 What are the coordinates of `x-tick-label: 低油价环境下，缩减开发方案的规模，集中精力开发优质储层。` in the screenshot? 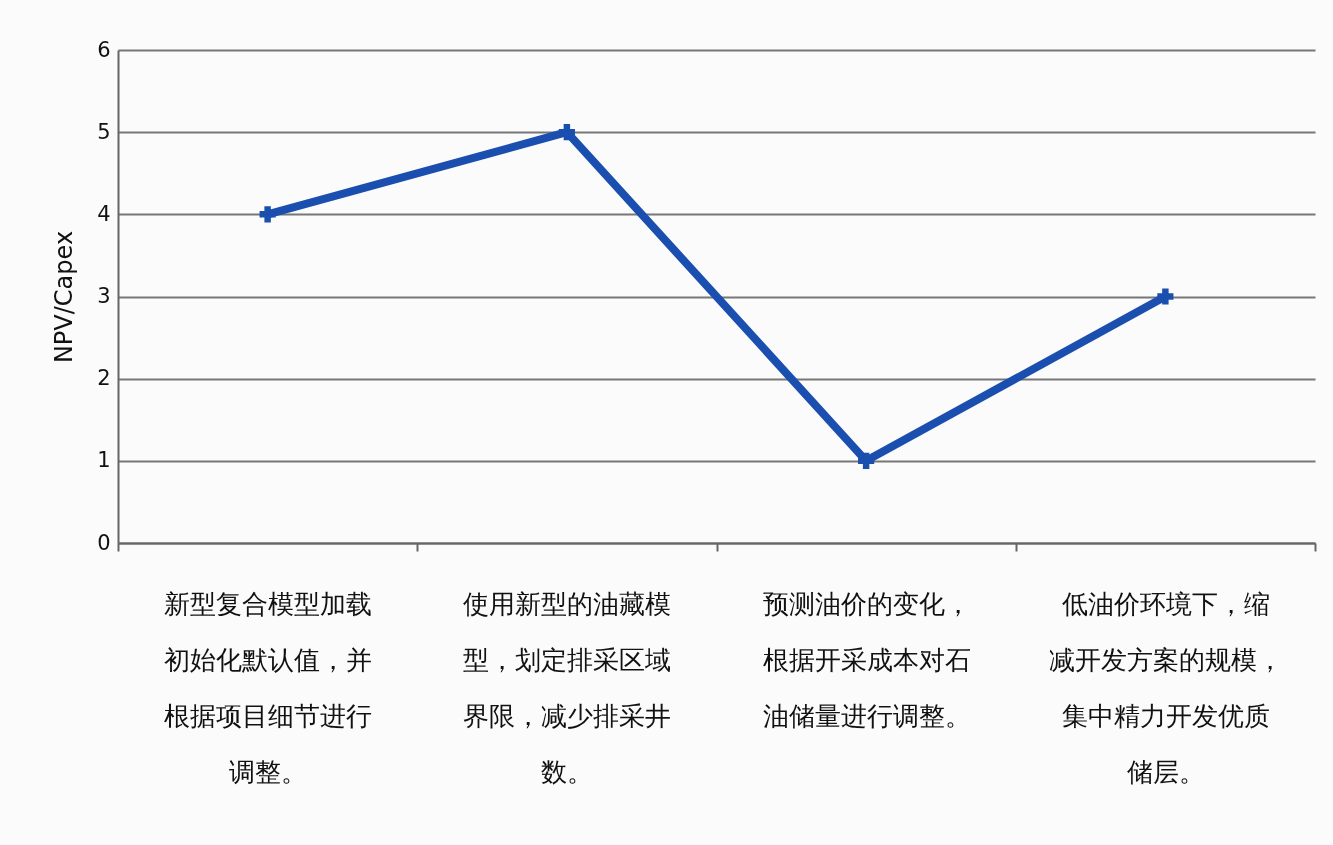 It's located at (1165, 687).